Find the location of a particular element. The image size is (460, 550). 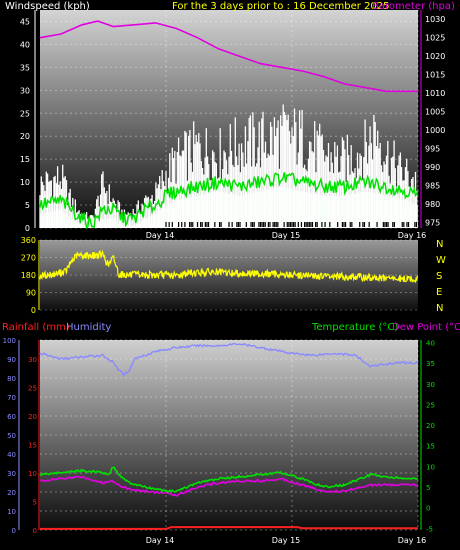

direction-tick-label: 360 is located at coordinates (28, 240).